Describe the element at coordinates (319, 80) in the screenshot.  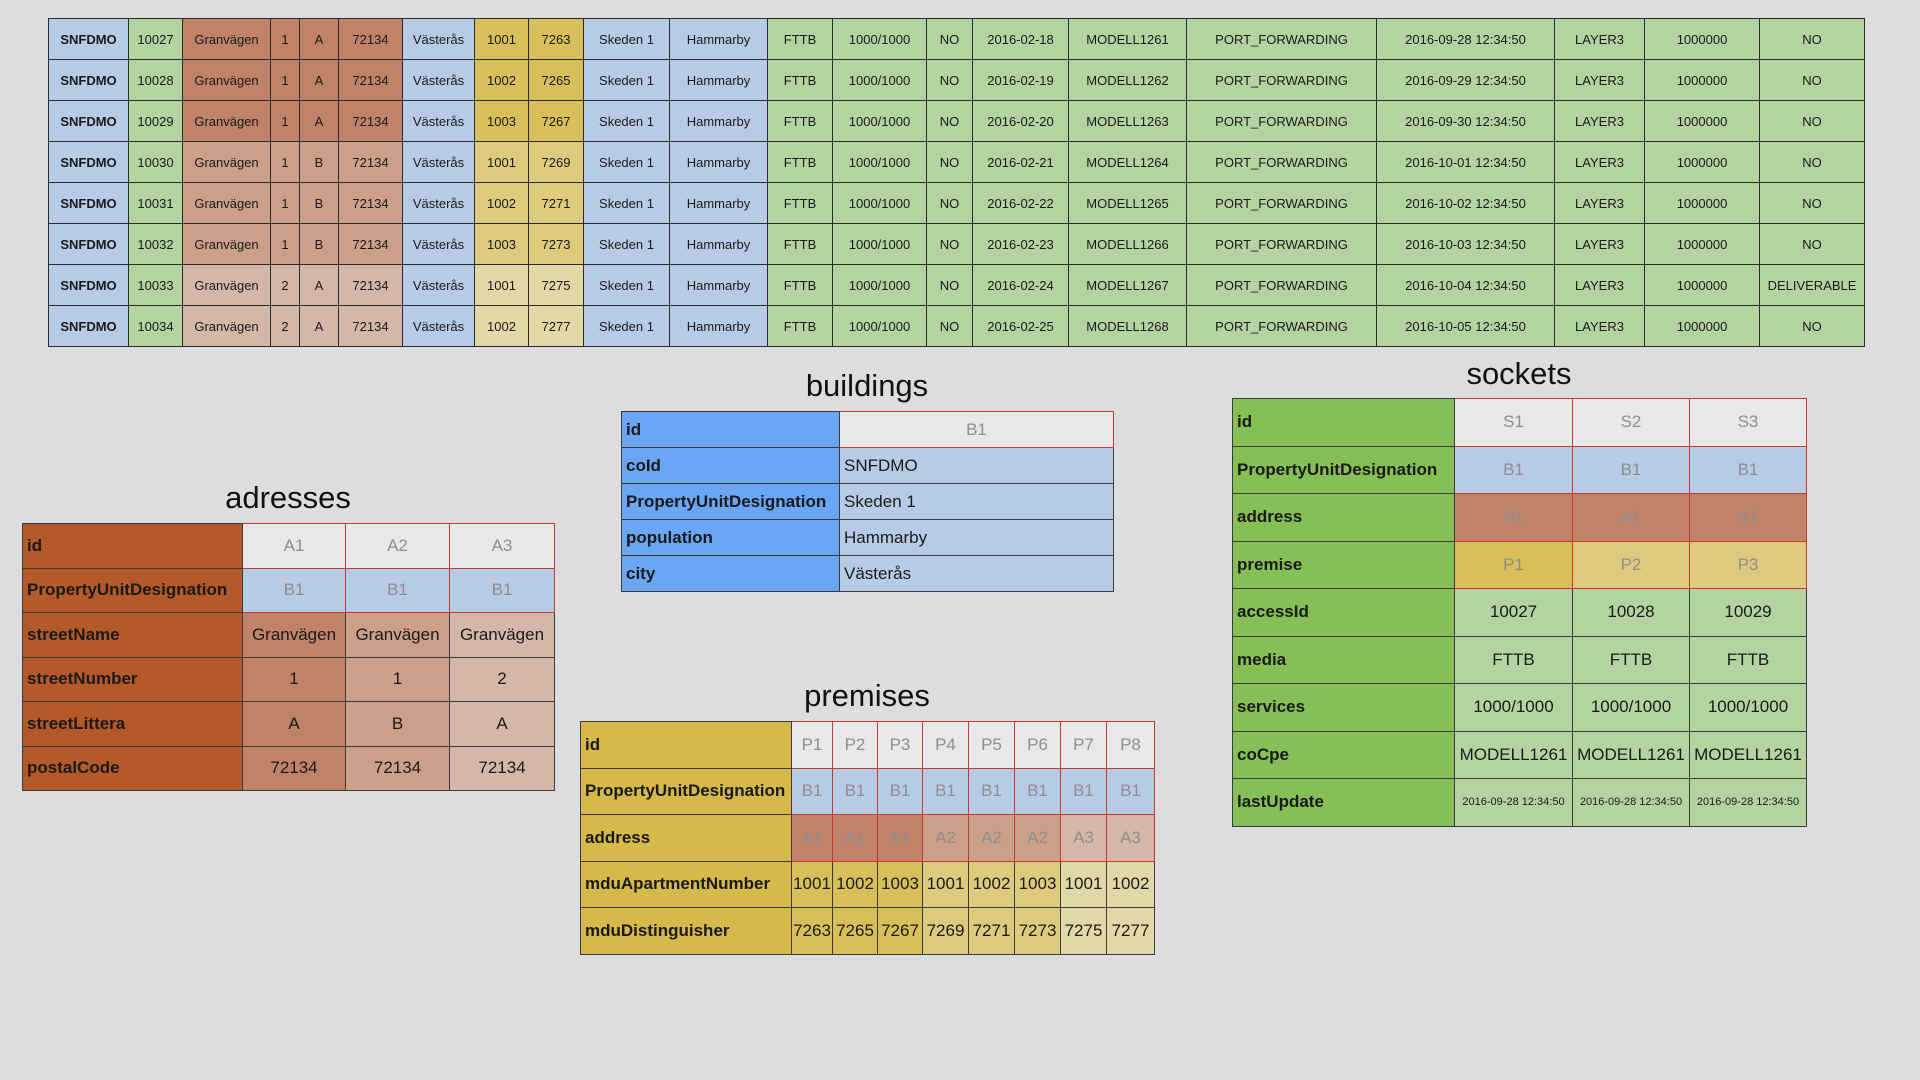
I see `flat-table-cell: A` at that location.